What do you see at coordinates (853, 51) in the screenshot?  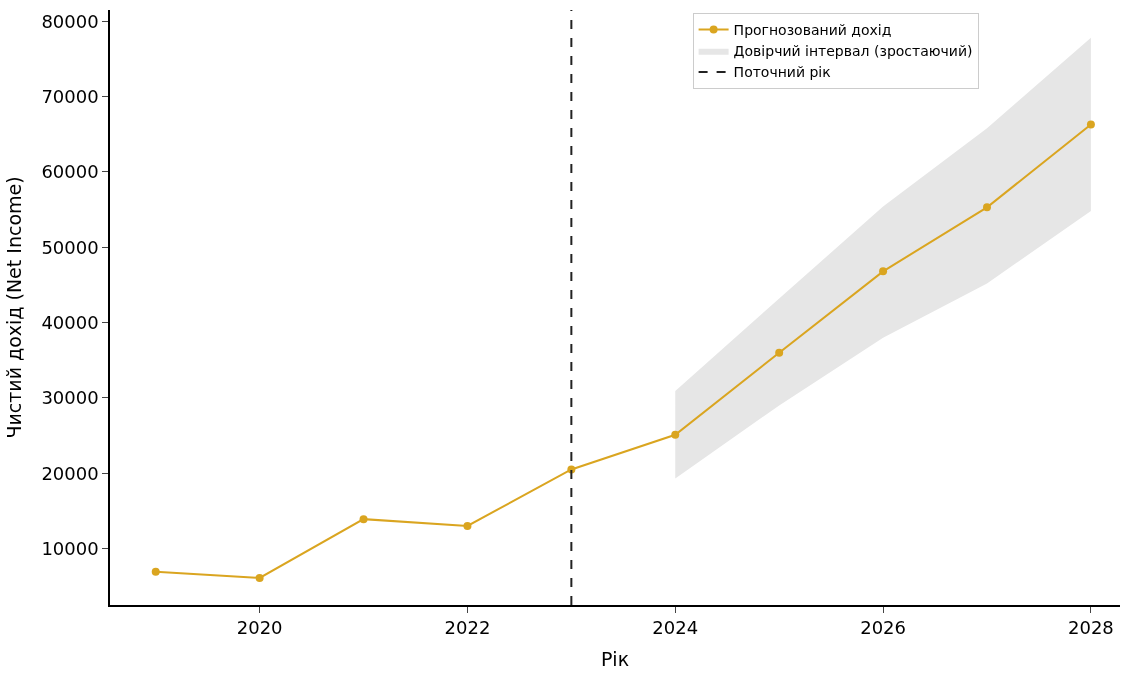 I see `legend-label: Довірчий інтервал (зростаючий)` at bounding box center [853, 51].